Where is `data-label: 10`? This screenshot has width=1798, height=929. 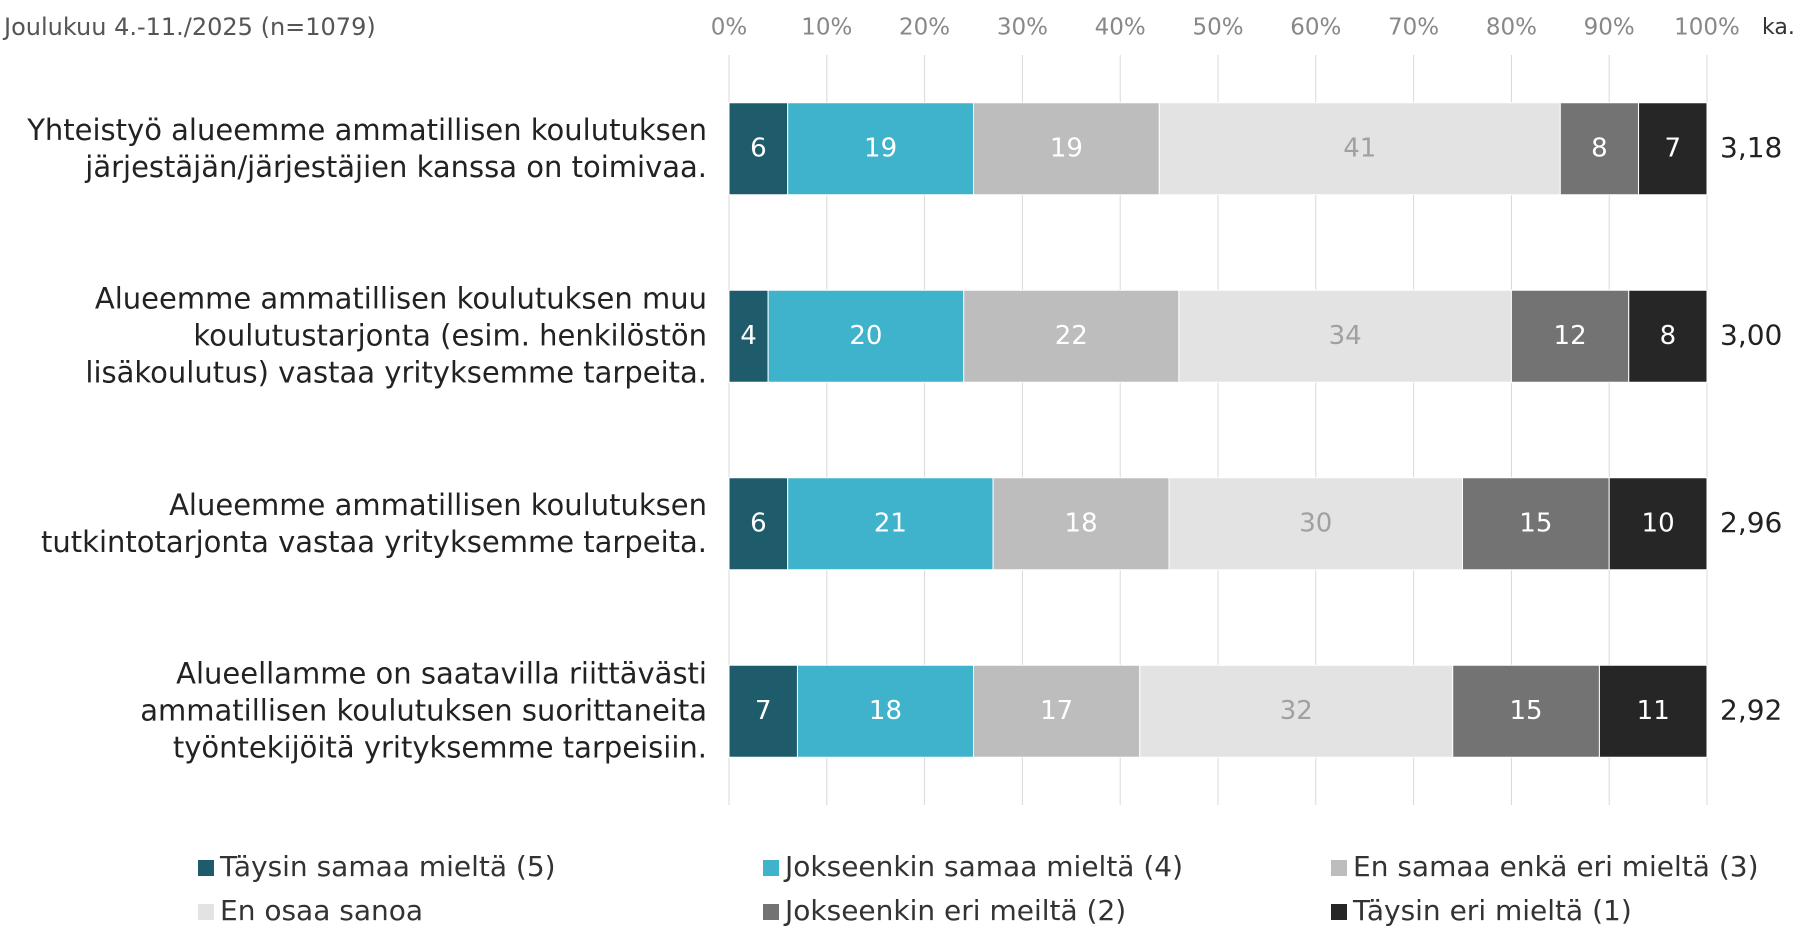 data-label: 10 is located at coordinates (1658, 523).